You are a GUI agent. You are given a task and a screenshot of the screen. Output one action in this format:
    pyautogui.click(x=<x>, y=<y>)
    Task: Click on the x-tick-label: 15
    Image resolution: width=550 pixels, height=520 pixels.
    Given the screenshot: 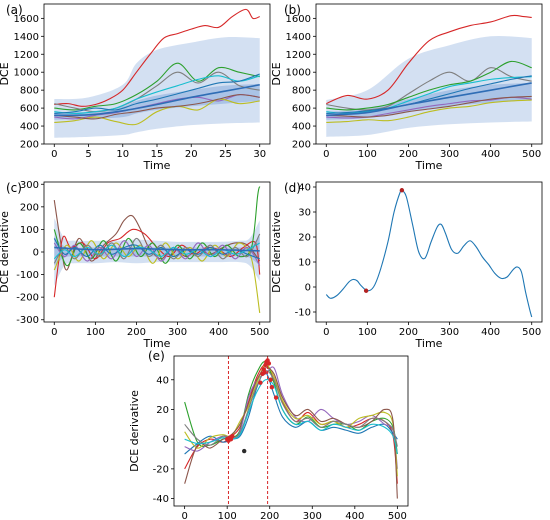 What is the action you would take?
    pyautogui.click(x=157, y=154)
    